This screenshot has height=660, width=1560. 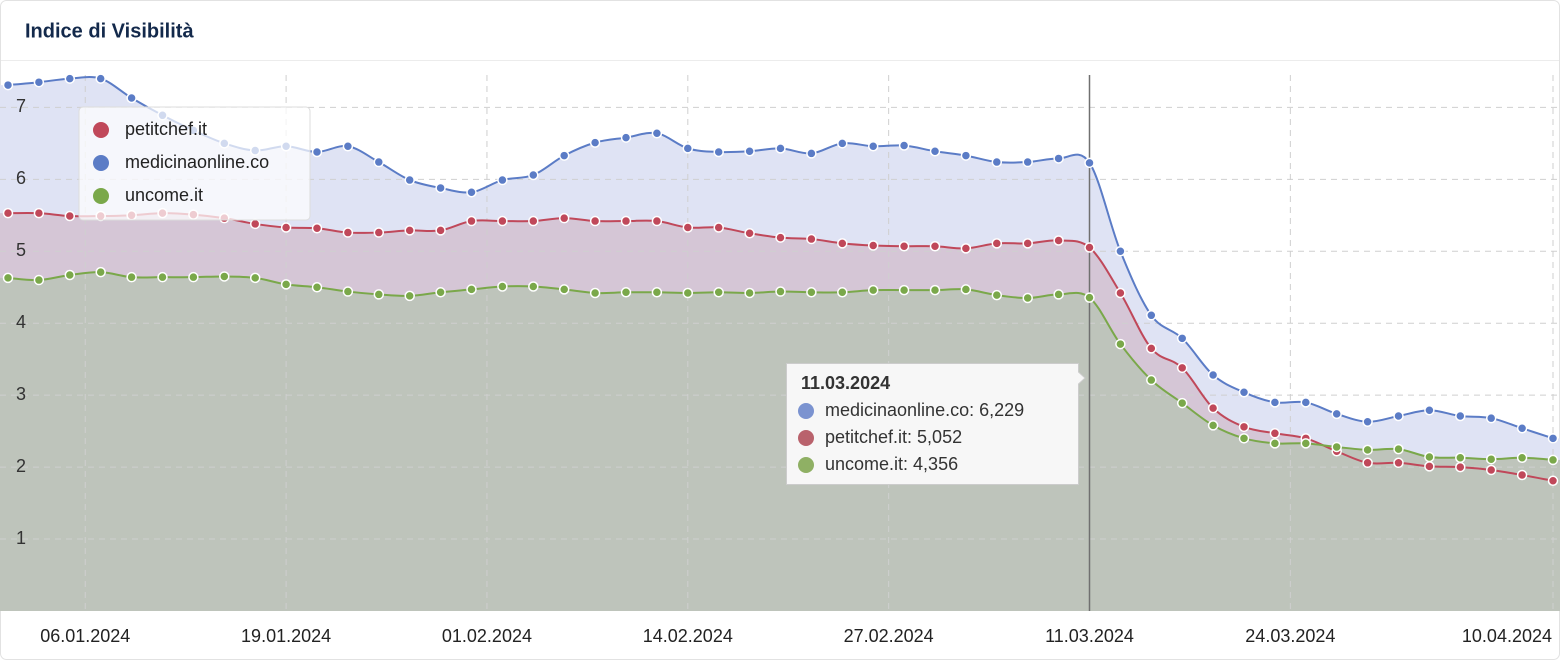 What do you see at coordinates (21, 106) in the screenshot?
I see `y-tick-label: 7` at bounding box center [21, 106].